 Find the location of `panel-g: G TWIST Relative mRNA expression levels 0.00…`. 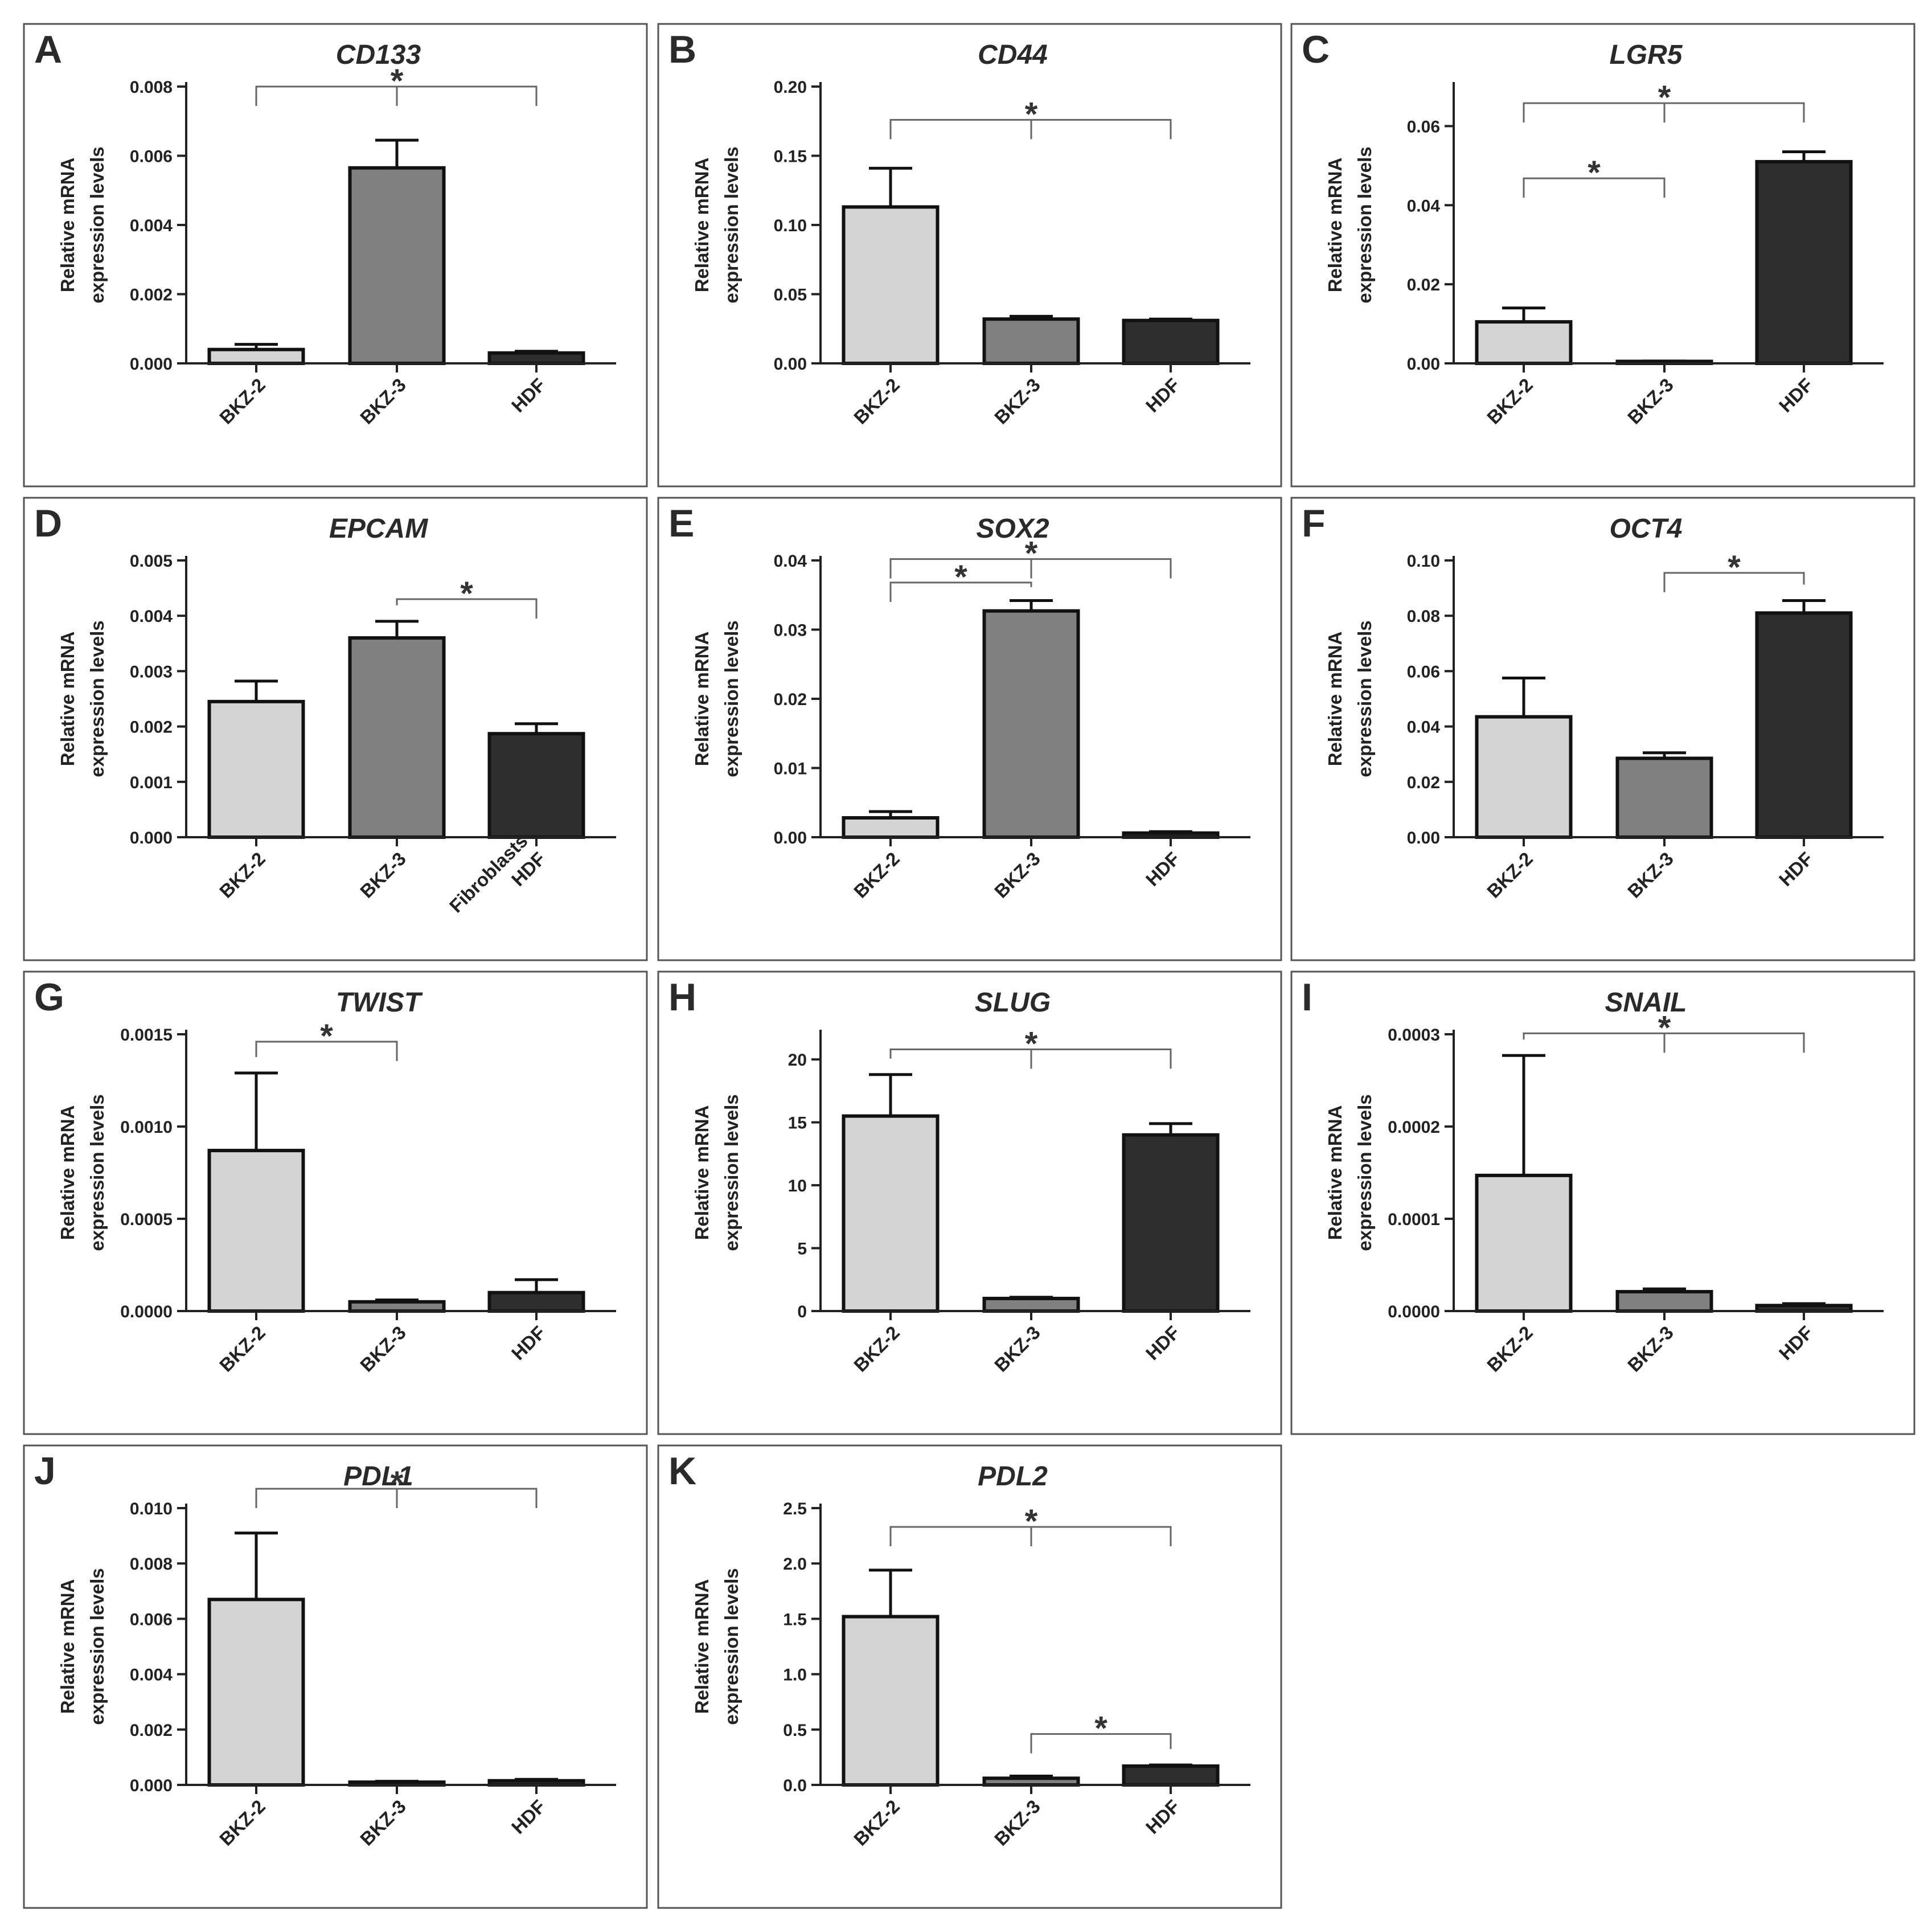

panel-g: G TWIST Relative mRNA expression levels 0.00… is located at coordinates (335, 1202).